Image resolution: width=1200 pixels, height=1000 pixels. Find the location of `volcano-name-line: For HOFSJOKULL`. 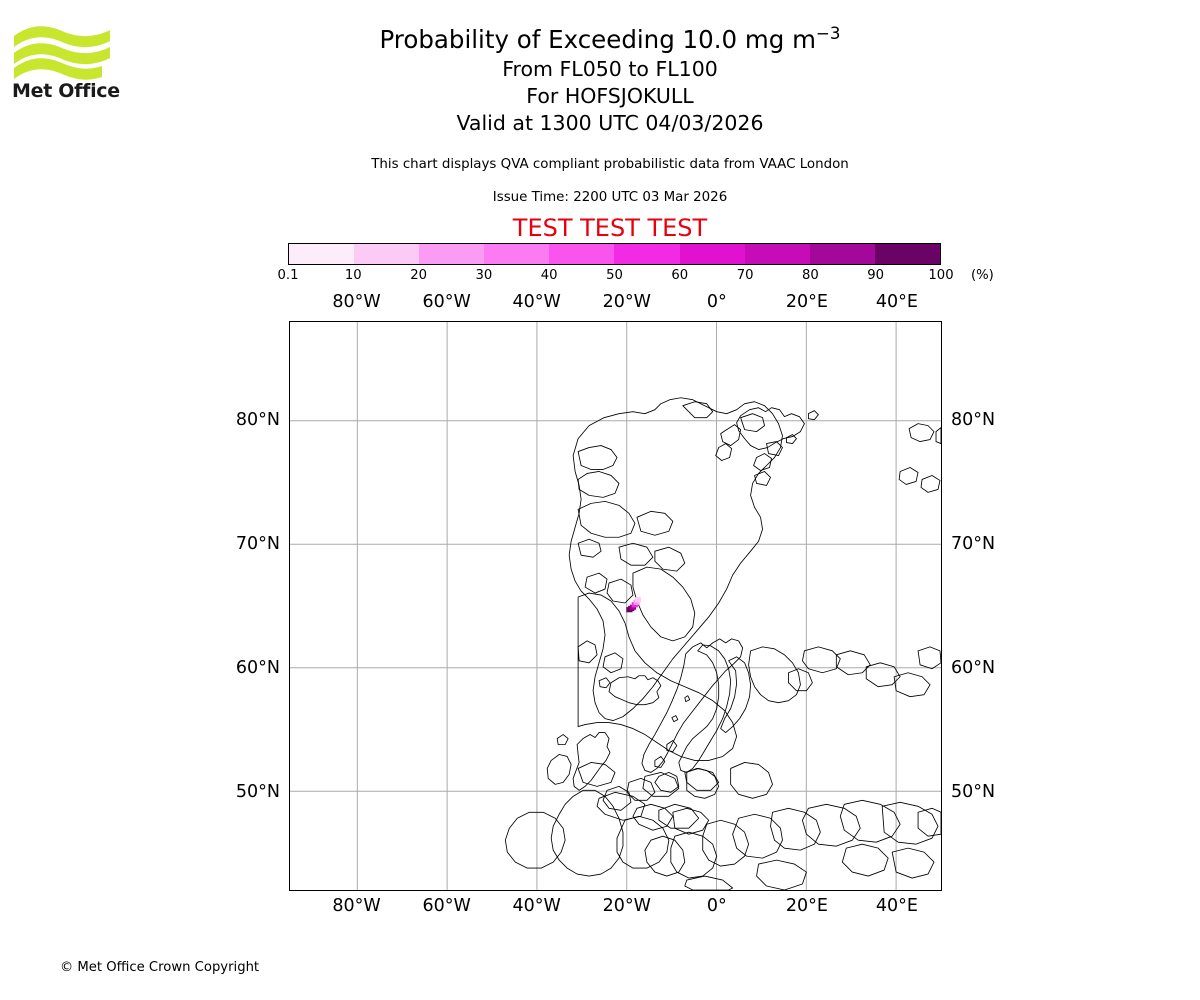

volcano-name-line: For HOFSJOKULL is located at coordinates (610, 95).